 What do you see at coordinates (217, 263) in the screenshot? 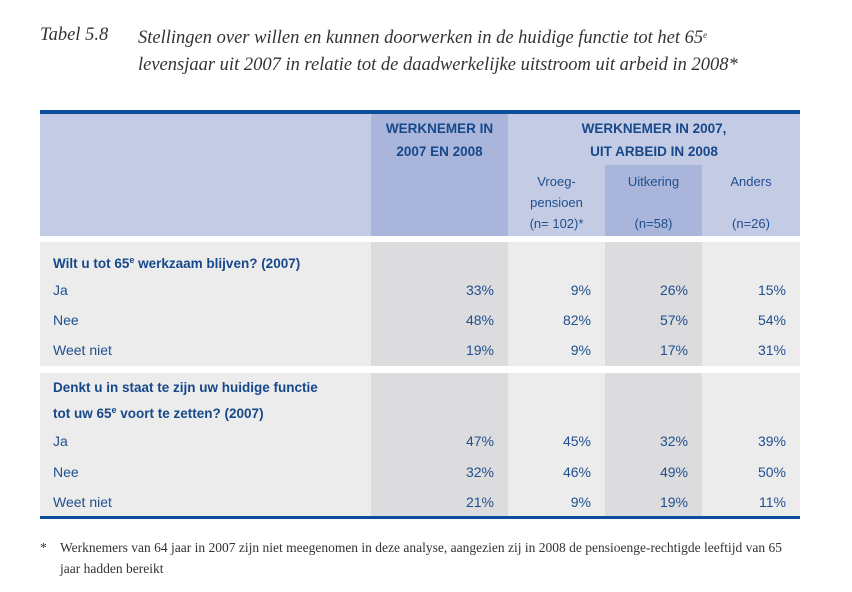
I see `q-part: werkzaam blijven? (2007)` at bounding box center [217, 263].